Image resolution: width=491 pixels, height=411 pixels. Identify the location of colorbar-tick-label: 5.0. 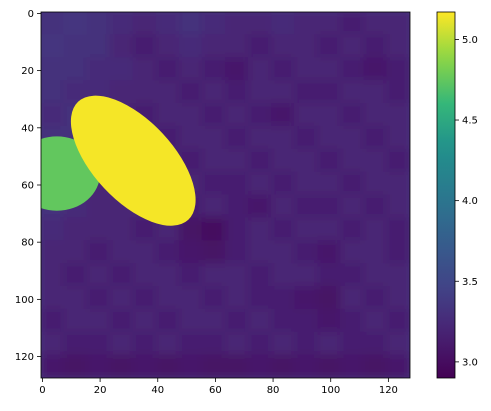
(470, 40).